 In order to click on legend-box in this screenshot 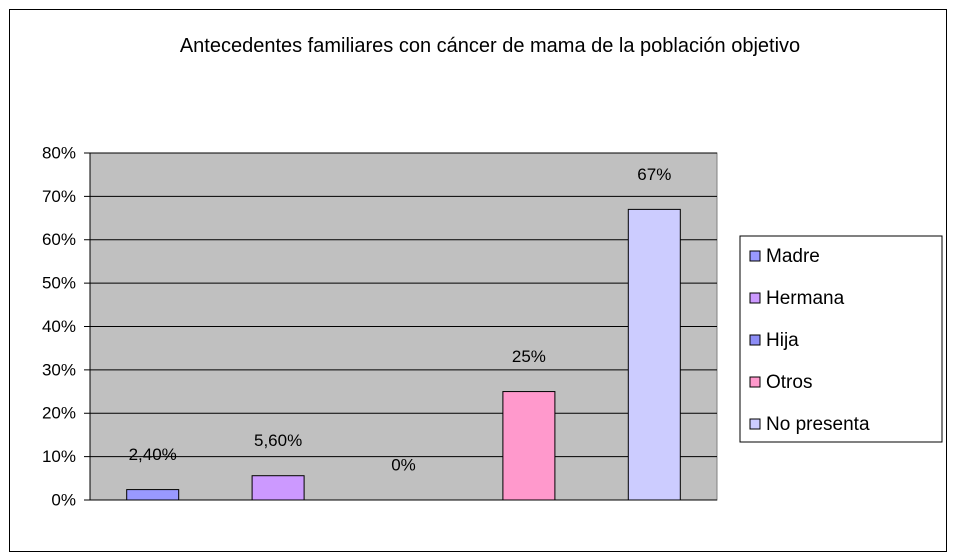, I will do `click(841, 339)`.